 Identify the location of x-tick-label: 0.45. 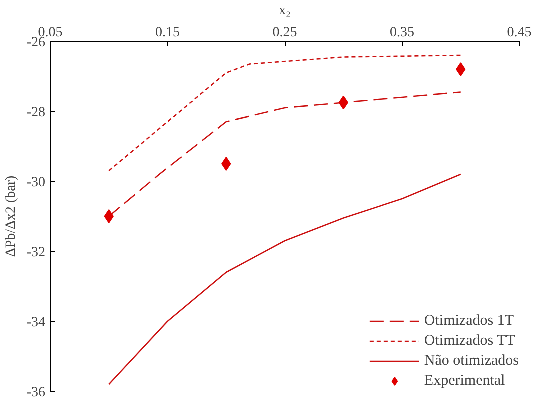
(519, 33).